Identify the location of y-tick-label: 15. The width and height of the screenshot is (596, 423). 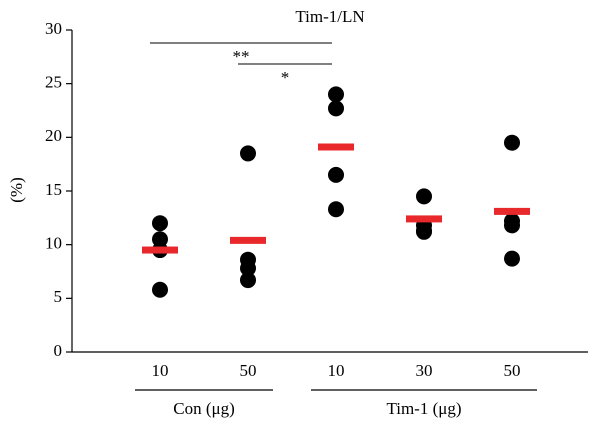
(53, 189).